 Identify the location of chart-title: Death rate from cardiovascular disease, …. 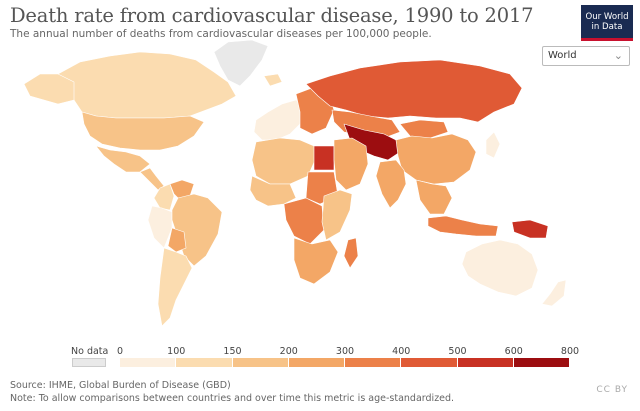
(272, 15).